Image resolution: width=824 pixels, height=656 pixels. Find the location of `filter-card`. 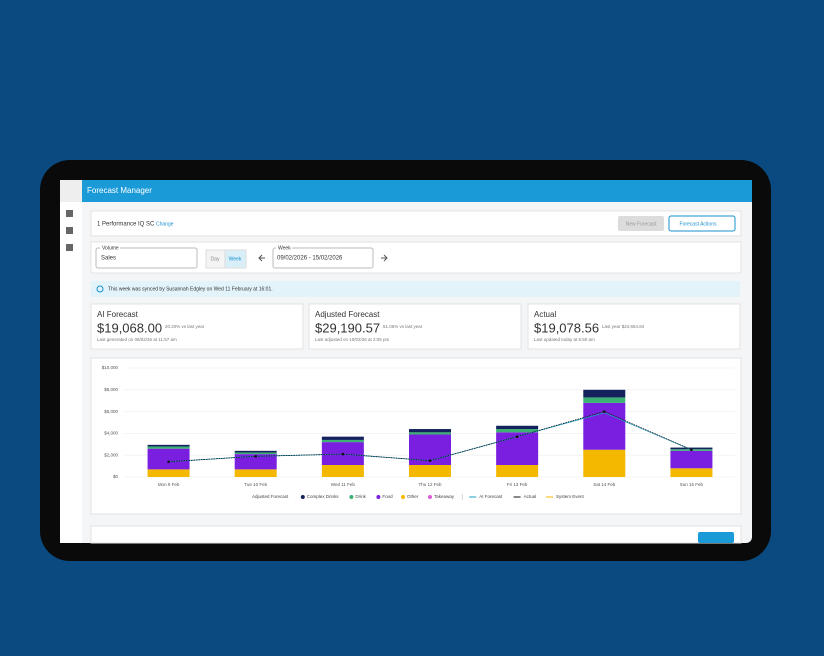

filter-card is located at coordinates (416, 257).